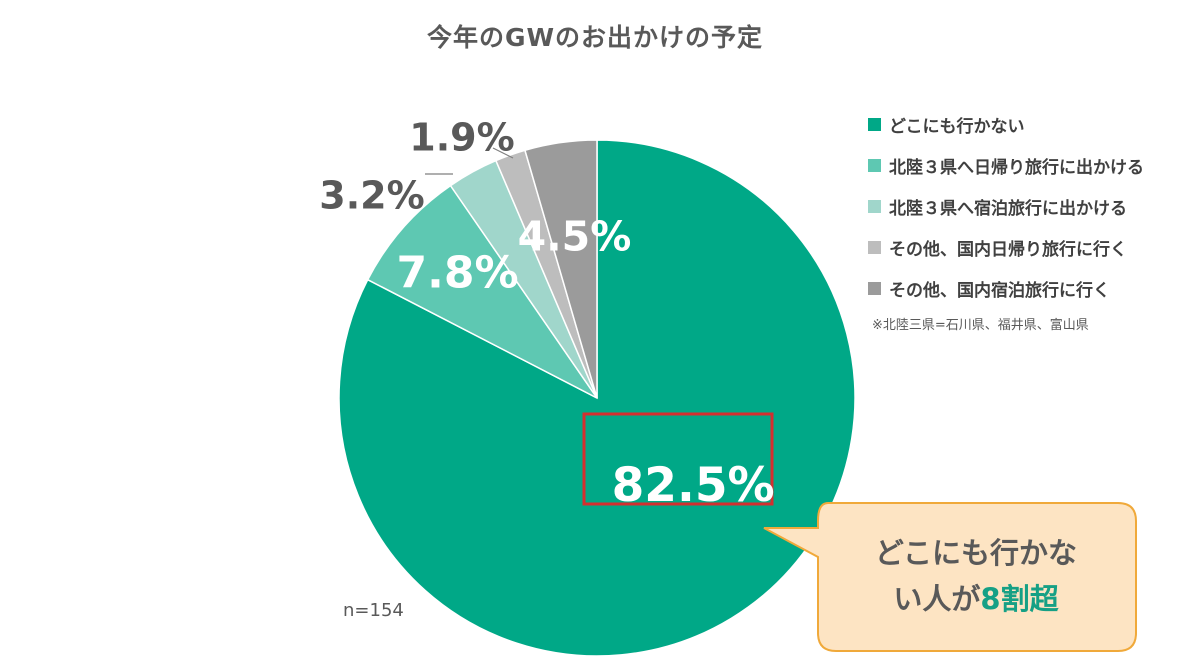  Describe the element at coordinates (458, 272) in the screenshot. I see `data-label-2: 7.8%` at that location.